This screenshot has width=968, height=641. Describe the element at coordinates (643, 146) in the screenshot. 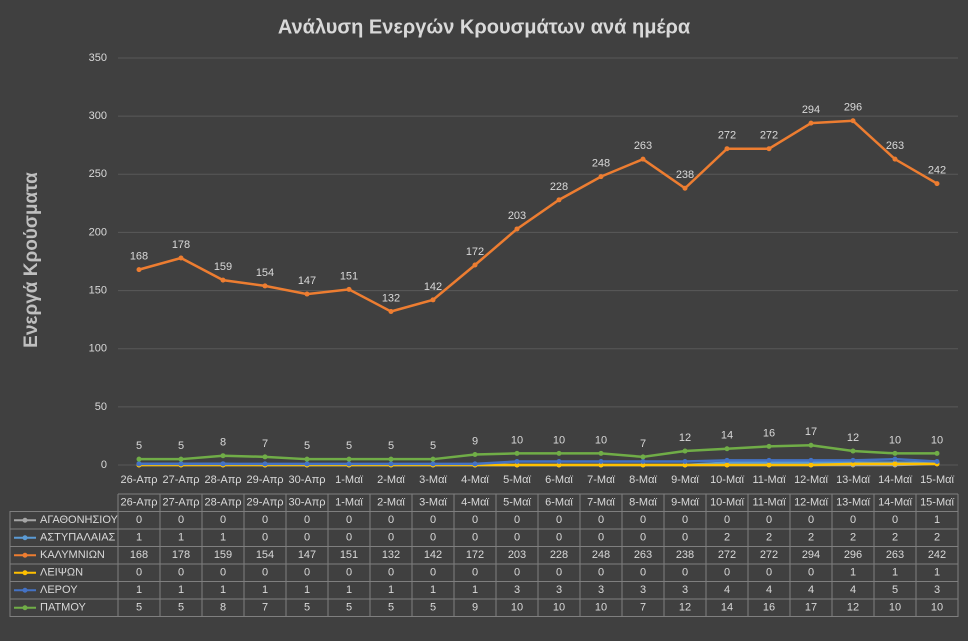

I see `data-label: 263` at that location.